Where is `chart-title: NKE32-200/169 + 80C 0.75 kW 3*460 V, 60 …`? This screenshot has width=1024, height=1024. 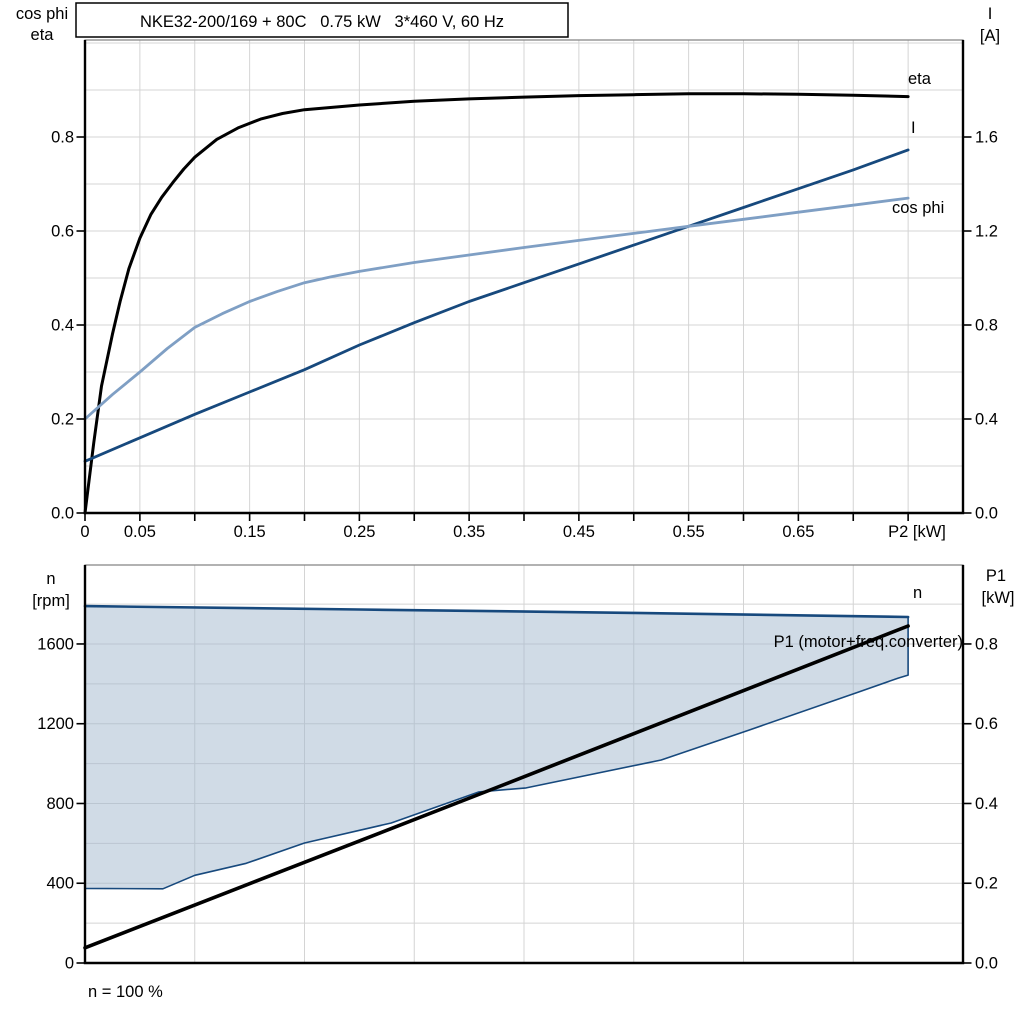
chart-title: NKE32-200/169 + 80C 0.75 kW 3*460 V, 60 … is located at coordinates (322, 22).